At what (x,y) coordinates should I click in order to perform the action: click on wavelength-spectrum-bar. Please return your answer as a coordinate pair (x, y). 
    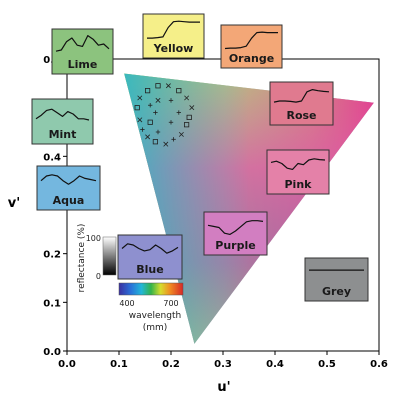
    Looking at the image, I should click on (151, 289).